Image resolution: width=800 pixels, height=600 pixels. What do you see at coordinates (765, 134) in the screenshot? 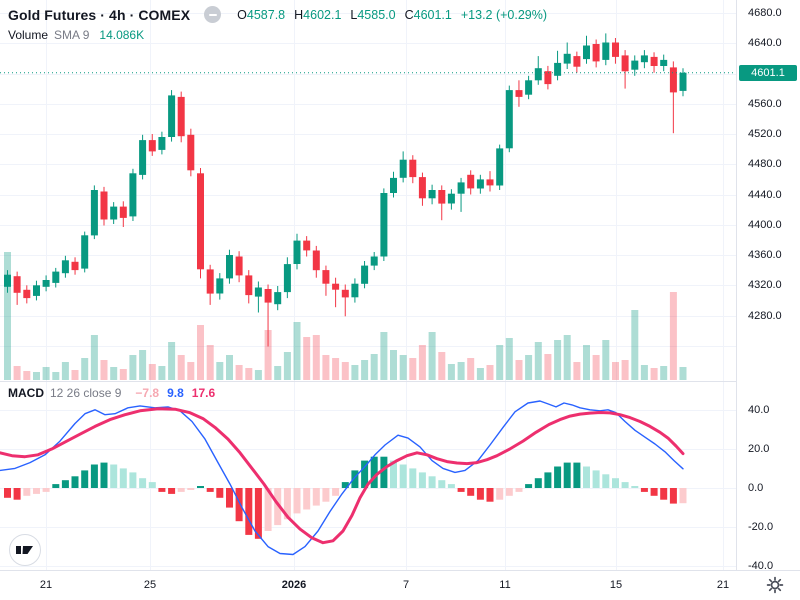
I see `price-tick-label: 4520.0` at bounding box center [765, 134].